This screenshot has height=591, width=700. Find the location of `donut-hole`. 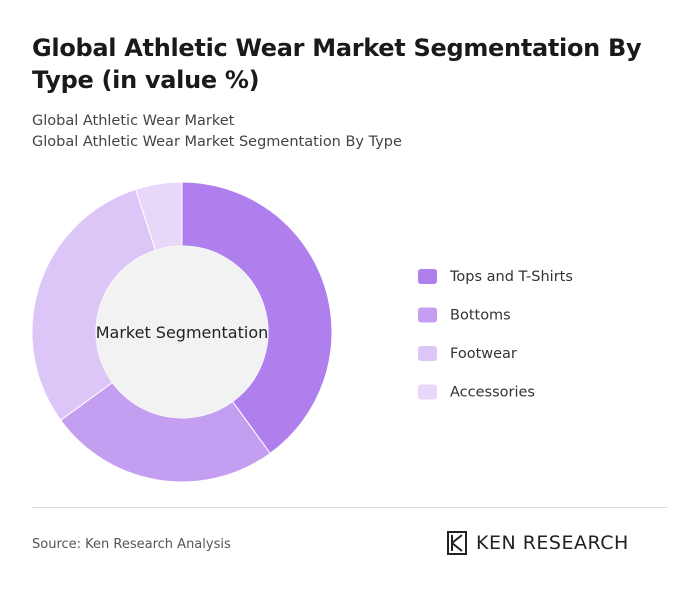

donut-hole is located at coordinates (182, 332).